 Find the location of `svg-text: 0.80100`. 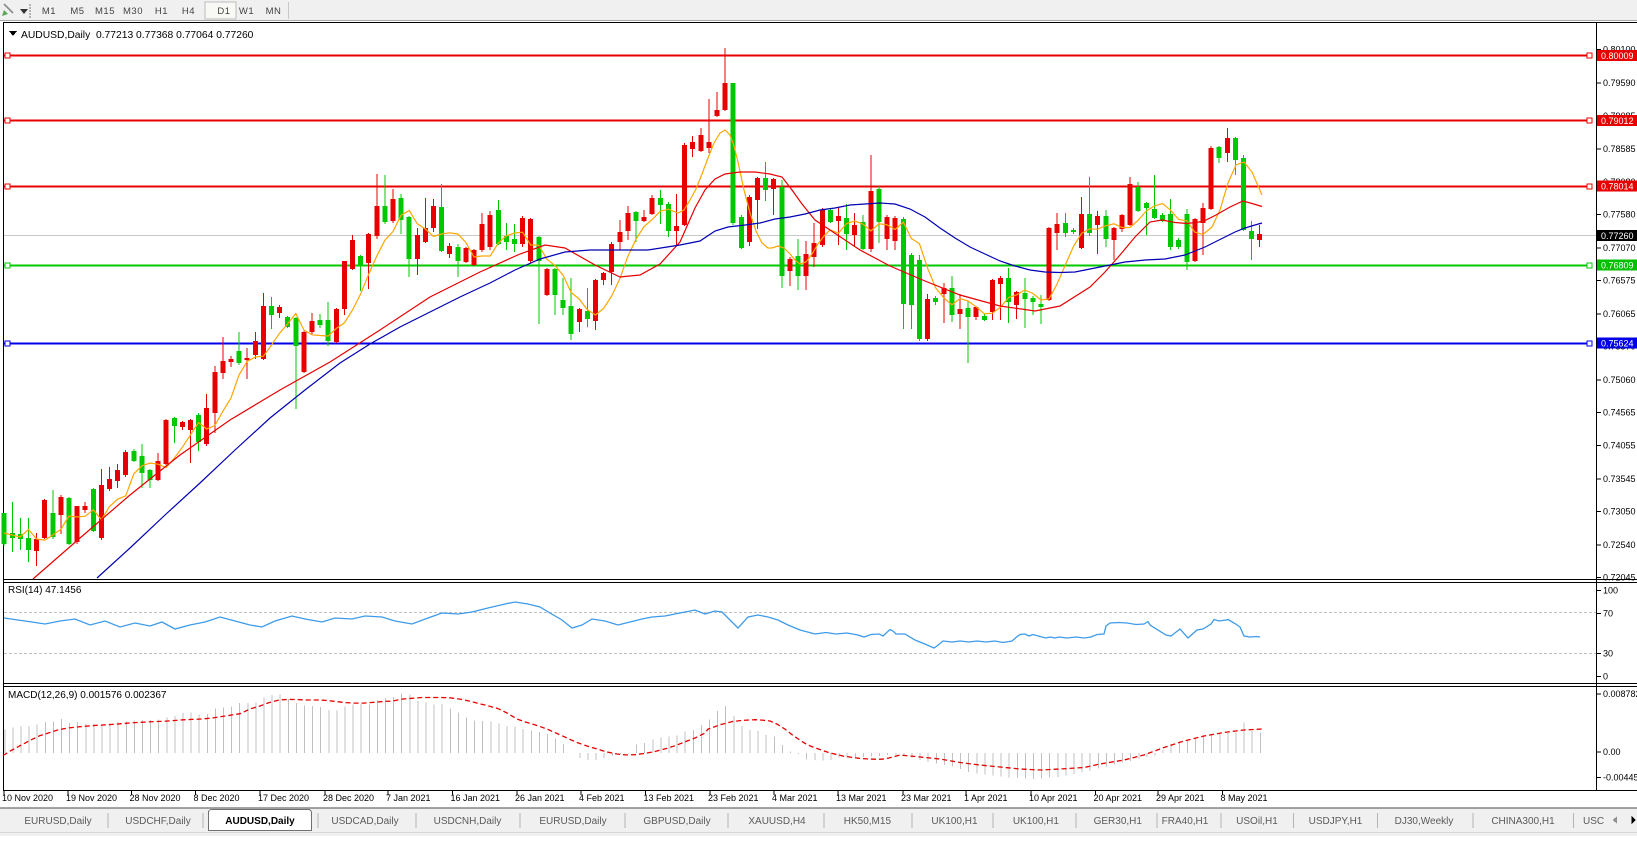

svg-text: 0.80100 is located at coordinates (1619, 49).